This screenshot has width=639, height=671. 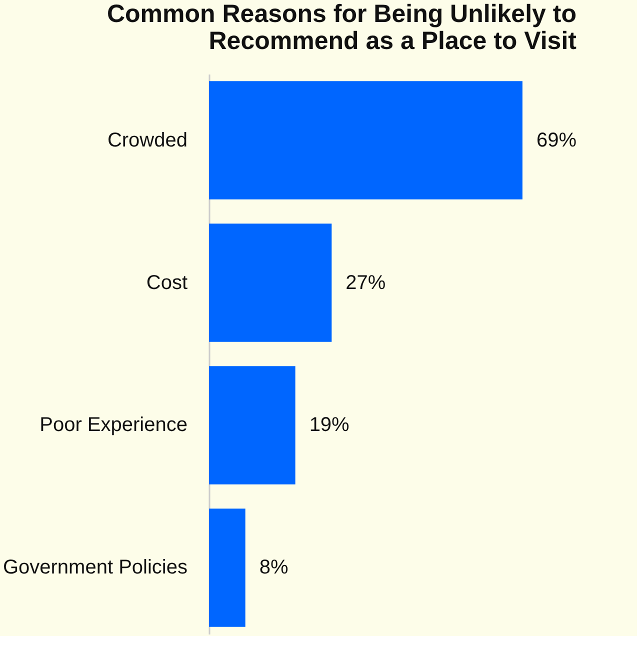 What do you see at coordinates (167, 283) in the screenshot?
I see `y-tick-label: Cost` at bounding box center [167, 283].